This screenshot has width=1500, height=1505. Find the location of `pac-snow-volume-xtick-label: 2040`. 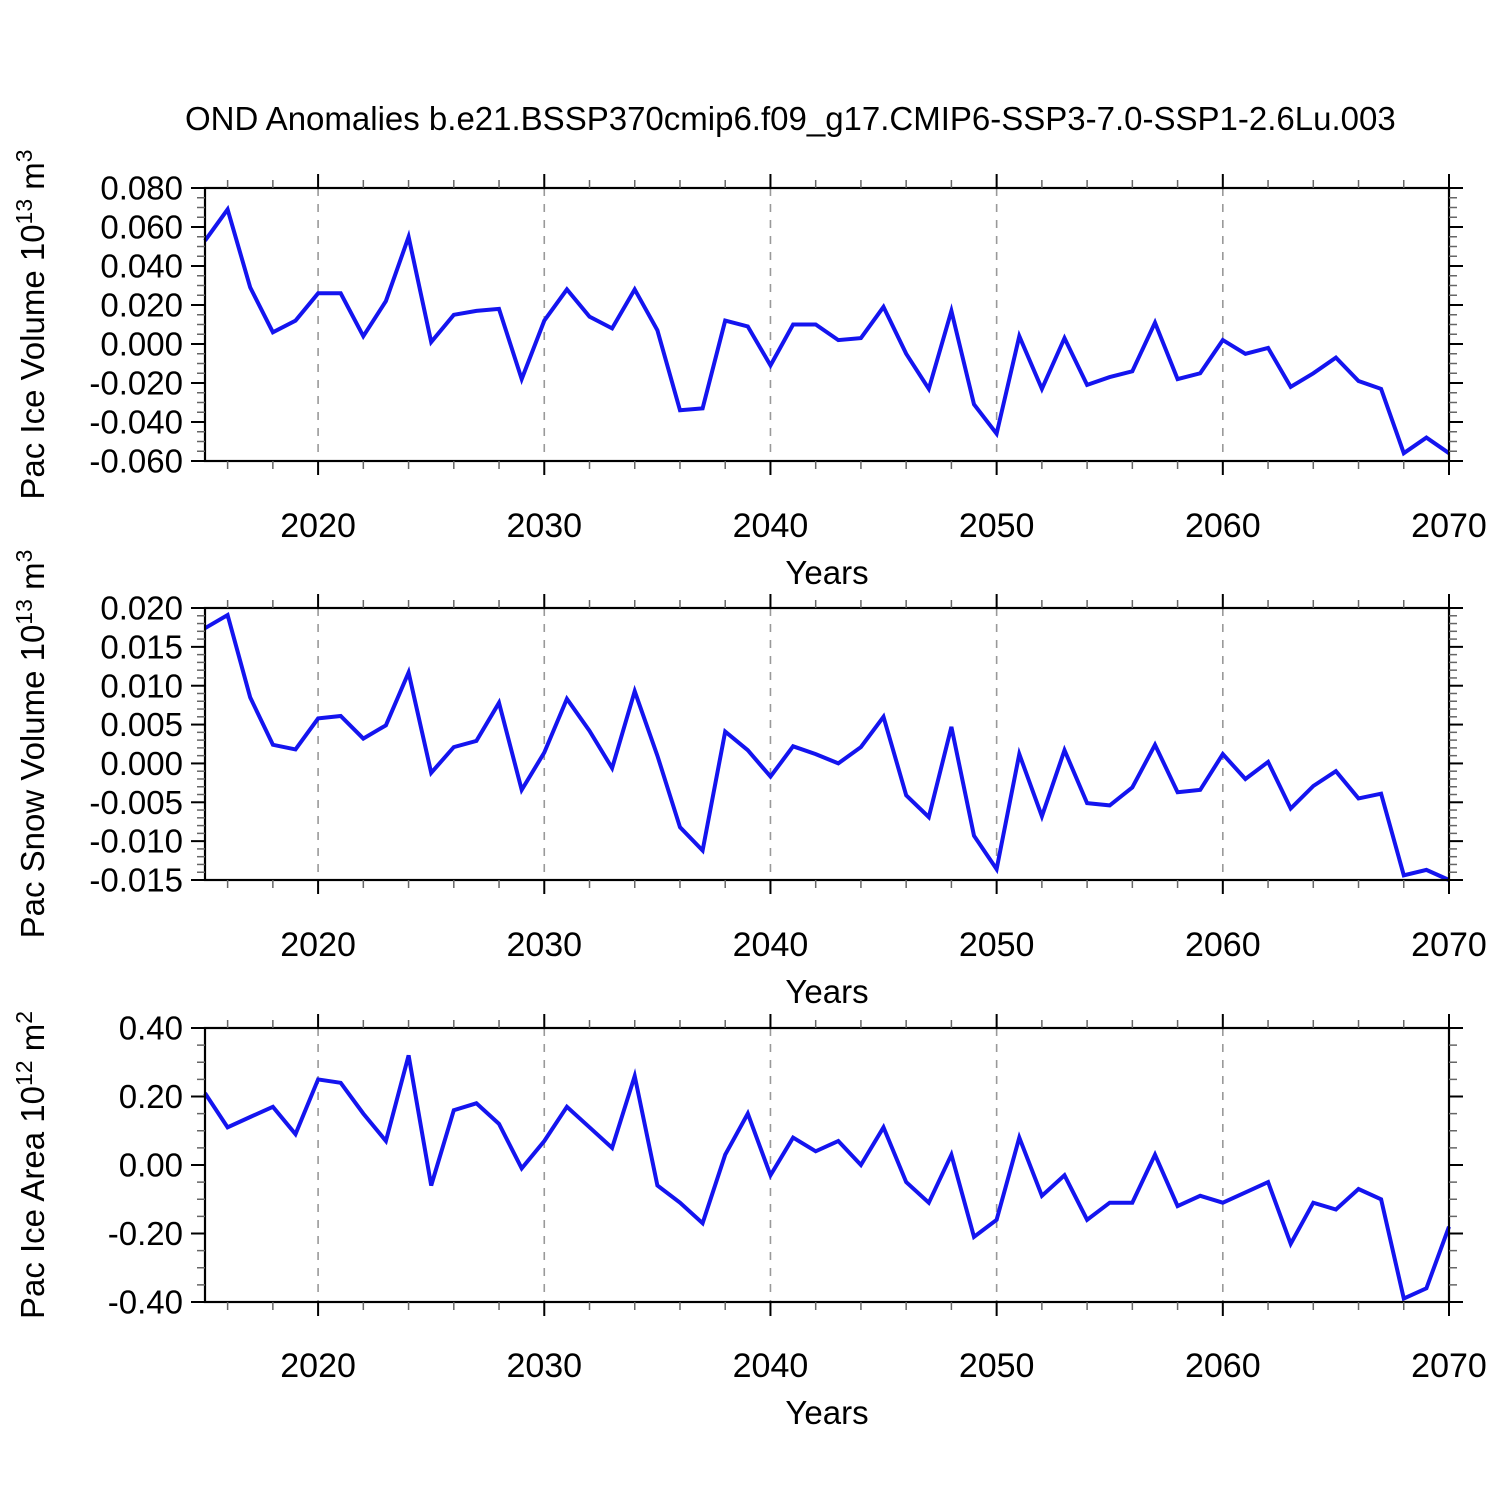

pac-snow-volume-xtick-label: 2040 is located at coordinates (771, 945).